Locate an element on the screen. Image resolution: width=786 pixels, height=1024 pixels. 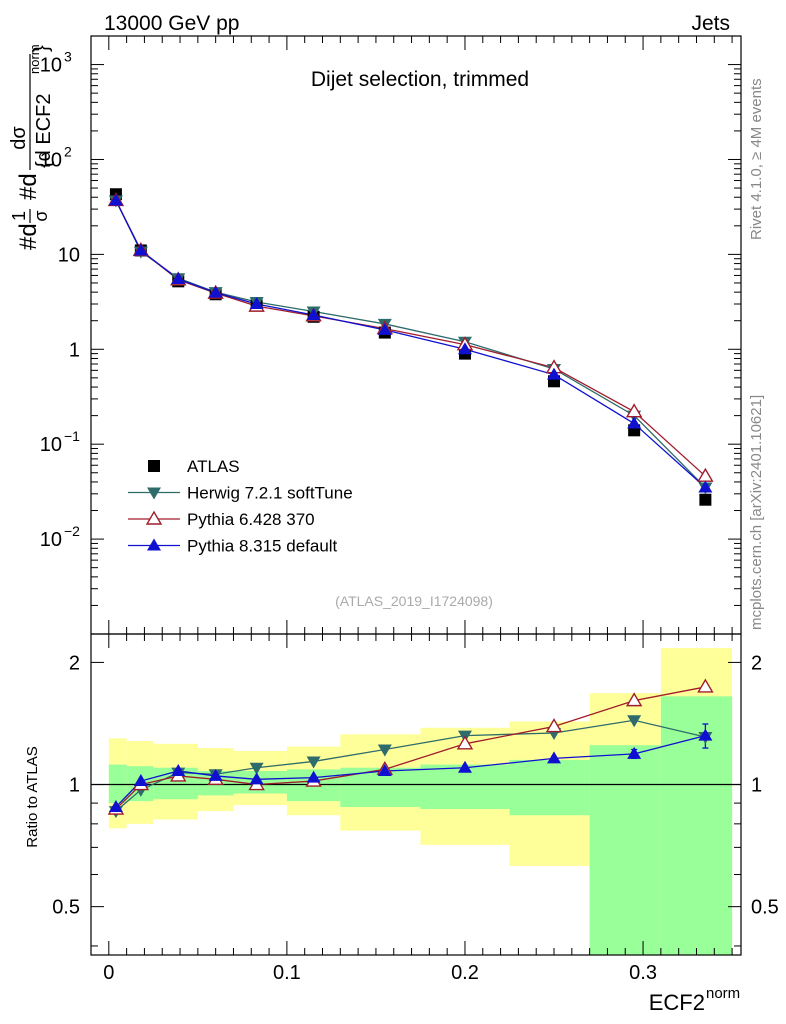
xtick-label-3: 0.3 is located at coordinates (643, 973).